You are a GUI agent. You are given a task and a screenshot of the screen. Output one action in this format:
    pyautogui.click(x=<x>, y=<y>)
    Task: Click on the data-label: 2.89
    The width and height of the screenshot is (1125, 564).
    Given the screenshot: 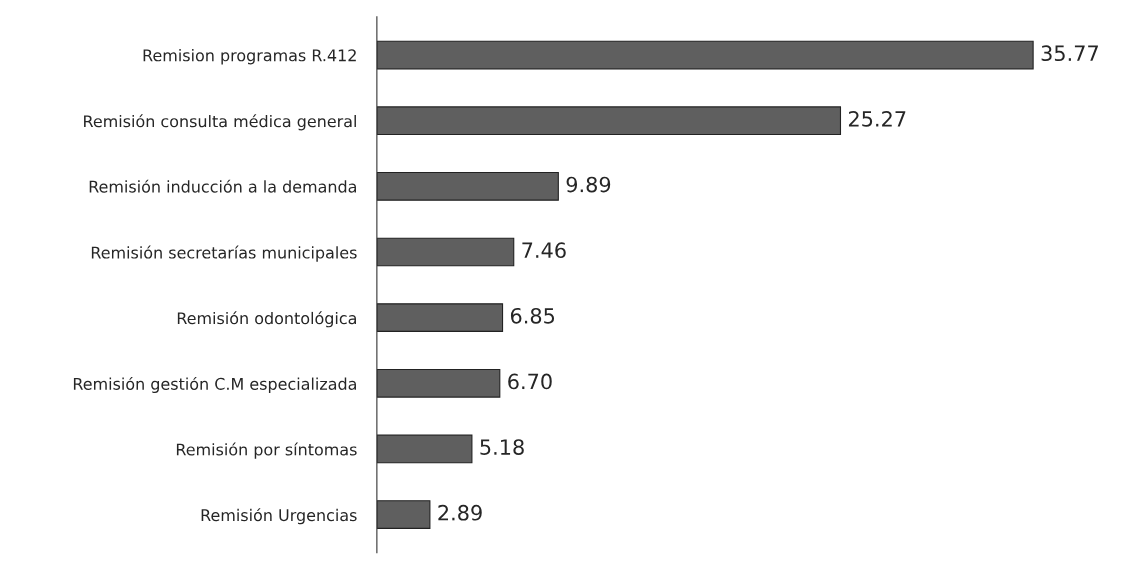 What is the action you would take?
    pyautogui.click(x=460, y=512)
    